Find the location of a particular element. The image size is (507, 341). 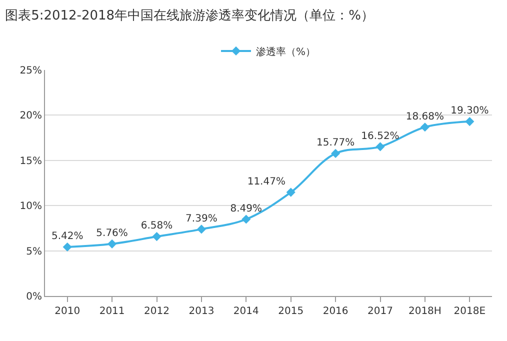

x-tick-label: 2017 is located at coordinates (380, 311).